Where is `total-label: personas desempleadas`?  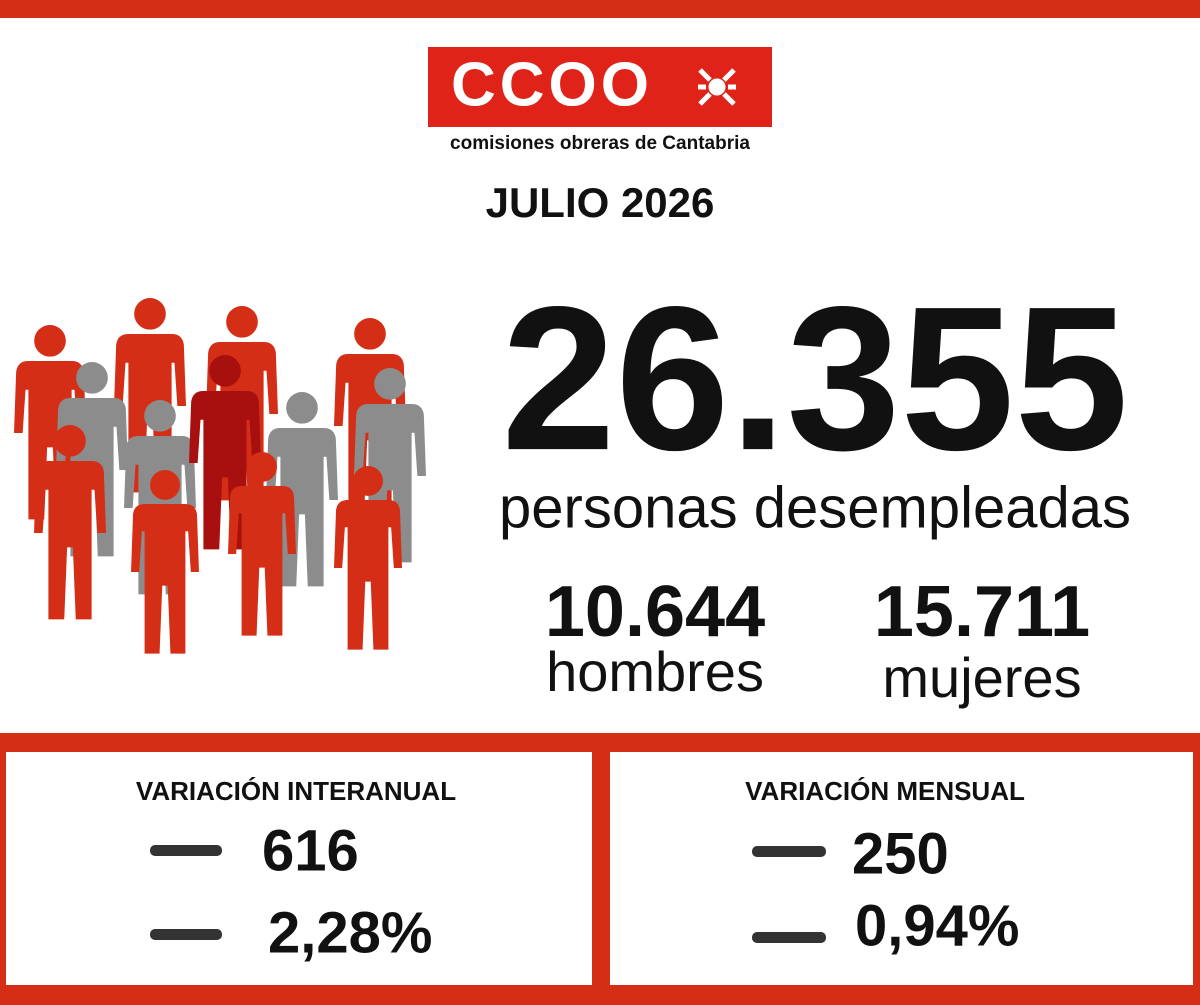
total-label: personas desempleadas is located at coordinates (815, 507).